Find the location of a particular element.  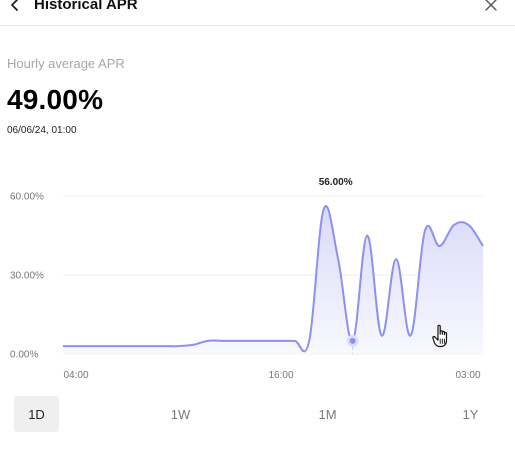

range-tab-1m-label: 1M is located at coordinates (327, 414).